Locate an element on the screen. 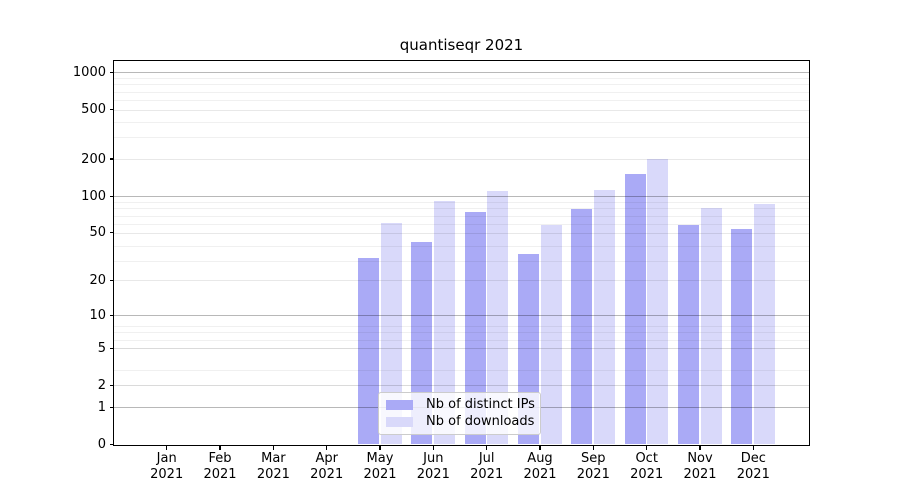 This screenshot has height=500, width=900. bar-downloads-jun is located at coordinates (444, 323).